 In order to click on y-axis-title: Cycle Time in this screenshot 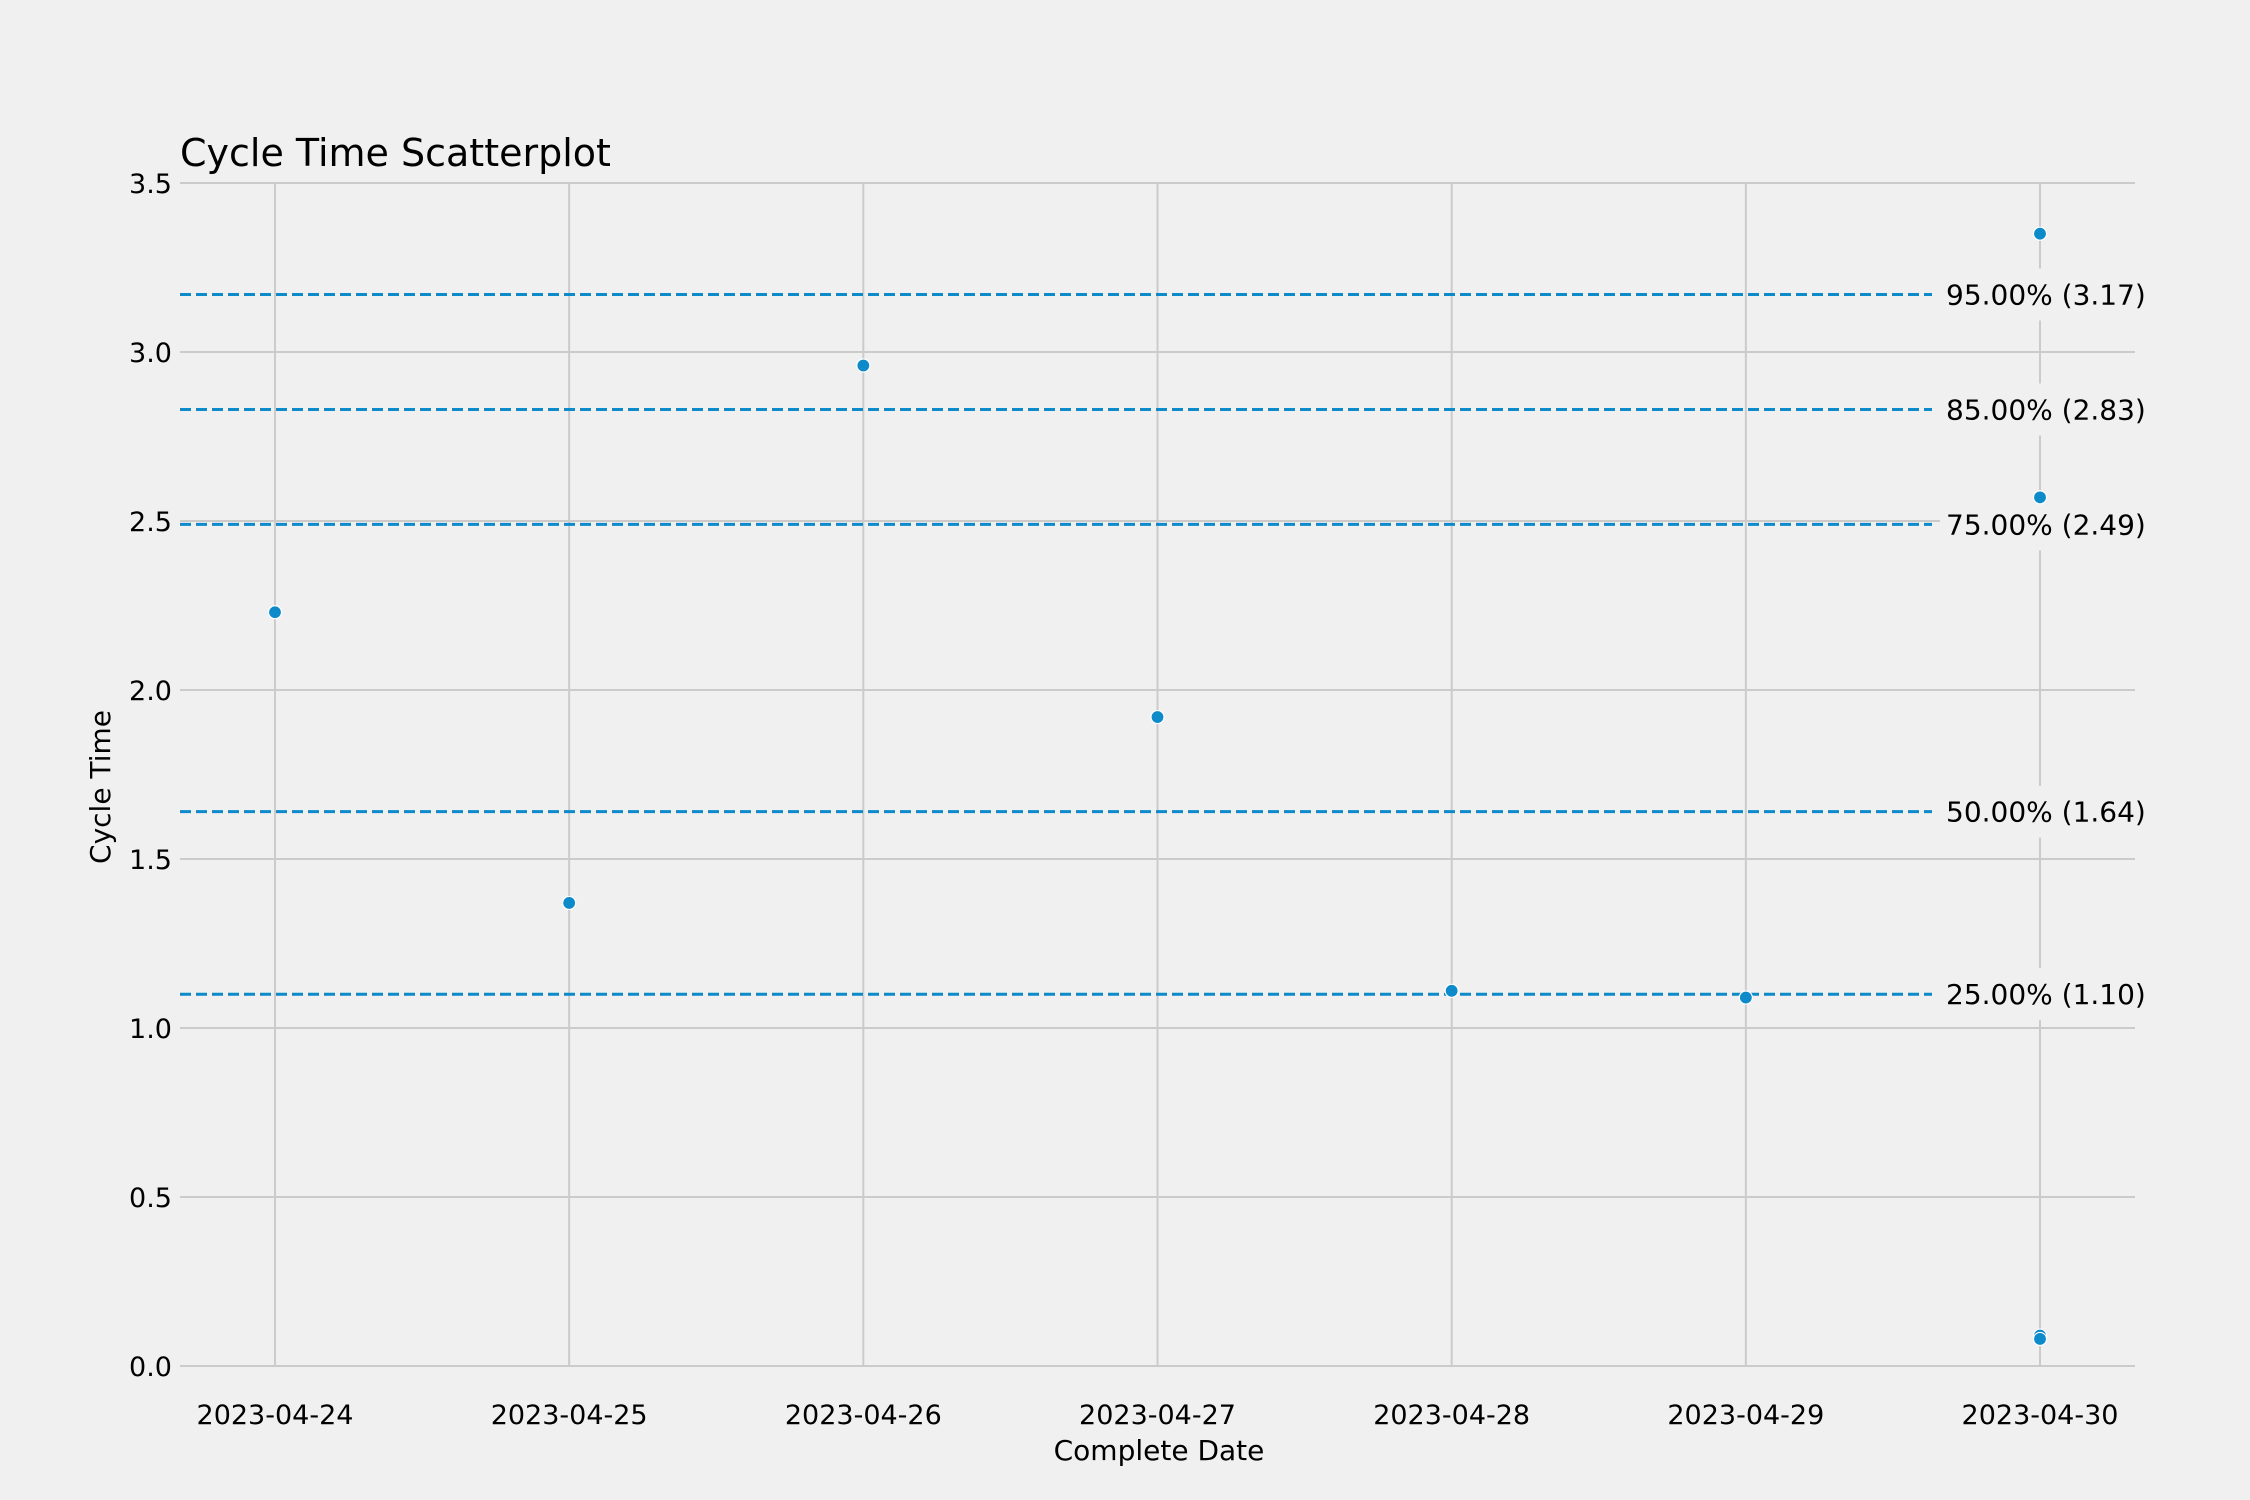, I will do `click(100, 787)`.